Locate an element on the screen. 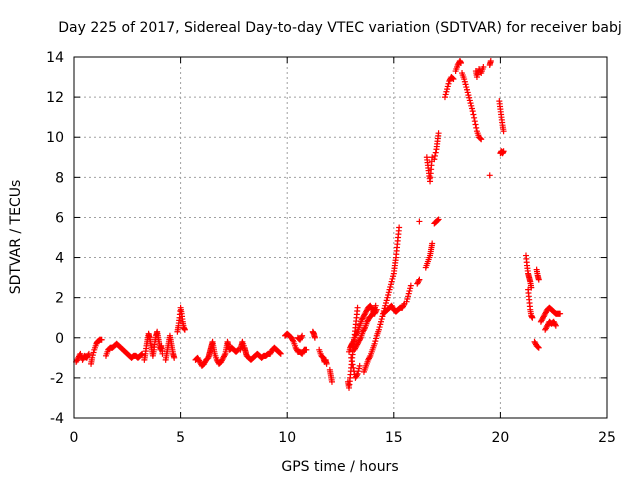 The image size is (640, 480). y-tick-label: 2 is located at coordinates (59, 299).